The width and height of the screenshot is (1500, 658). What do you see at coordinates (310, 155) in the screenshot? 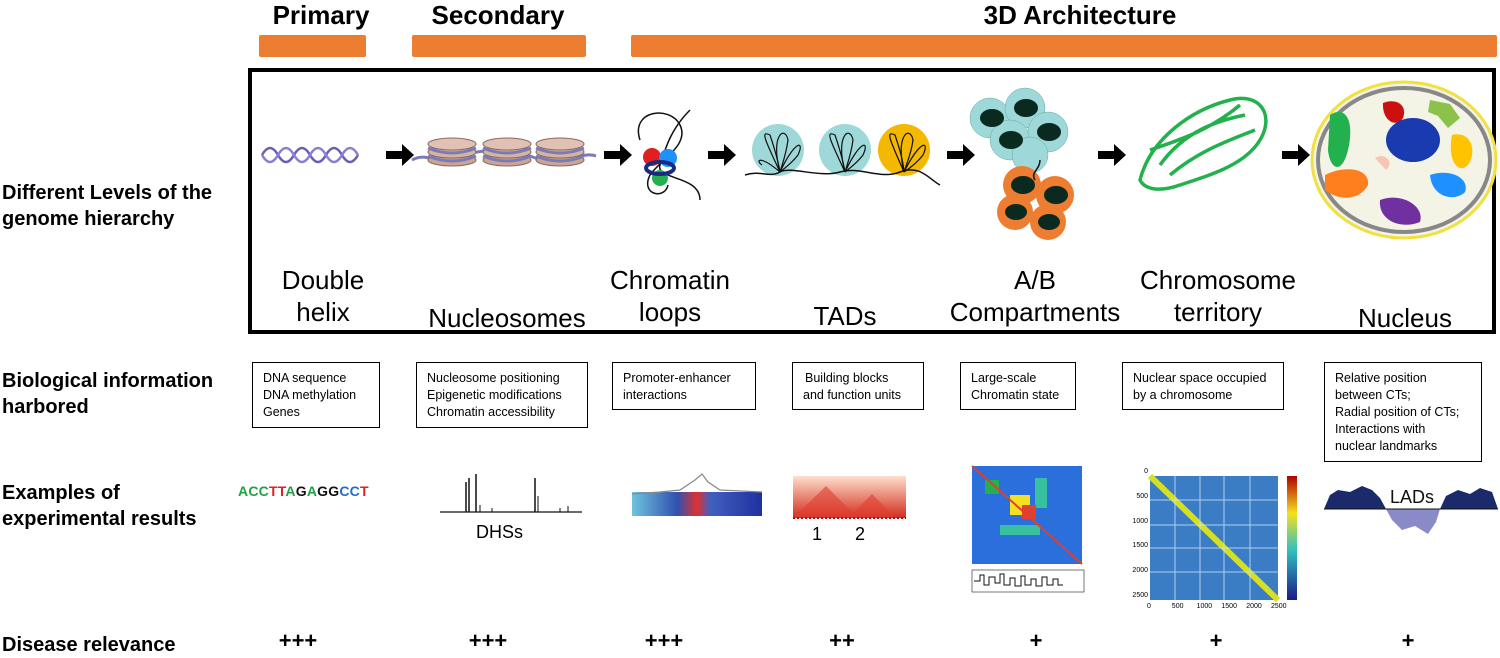
I see `double-helix-icon` at bounding box center [310, 155].